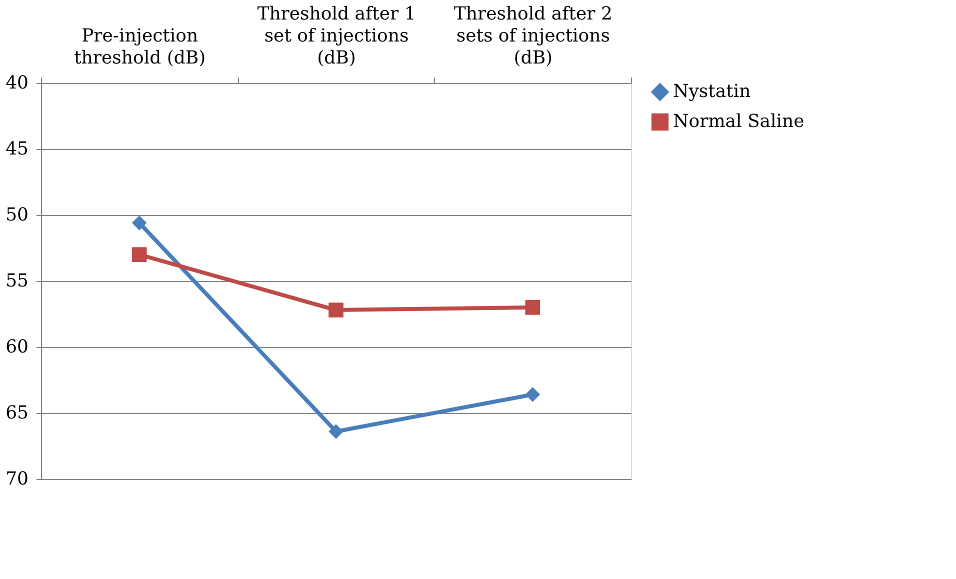  Describe the element at coordinates (738, 121) in the screenshot. I see `legend-label: Normal Saline` at that location.